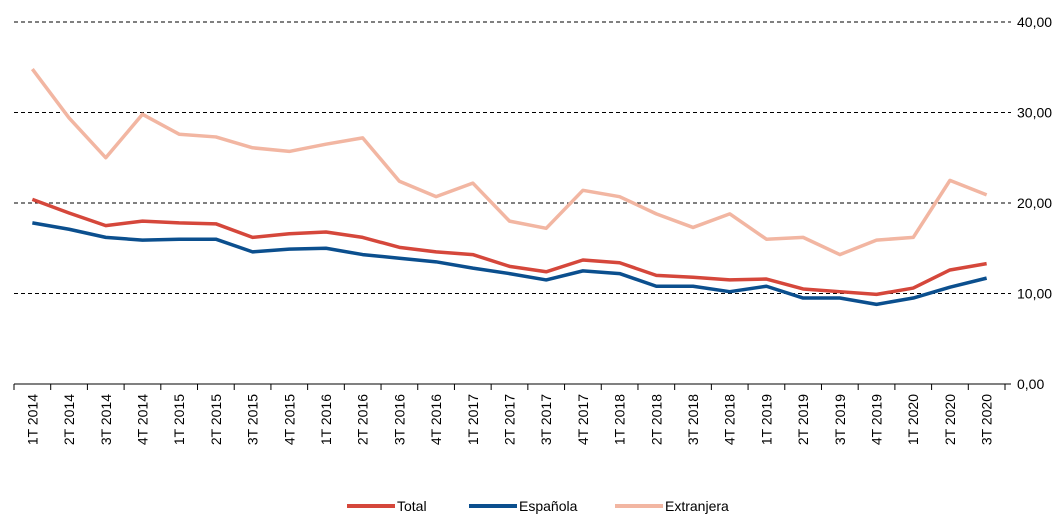 This screenshot has width=1064, height=521. I want to click on x-tick-label: 4T 2016, so click(436, 419).